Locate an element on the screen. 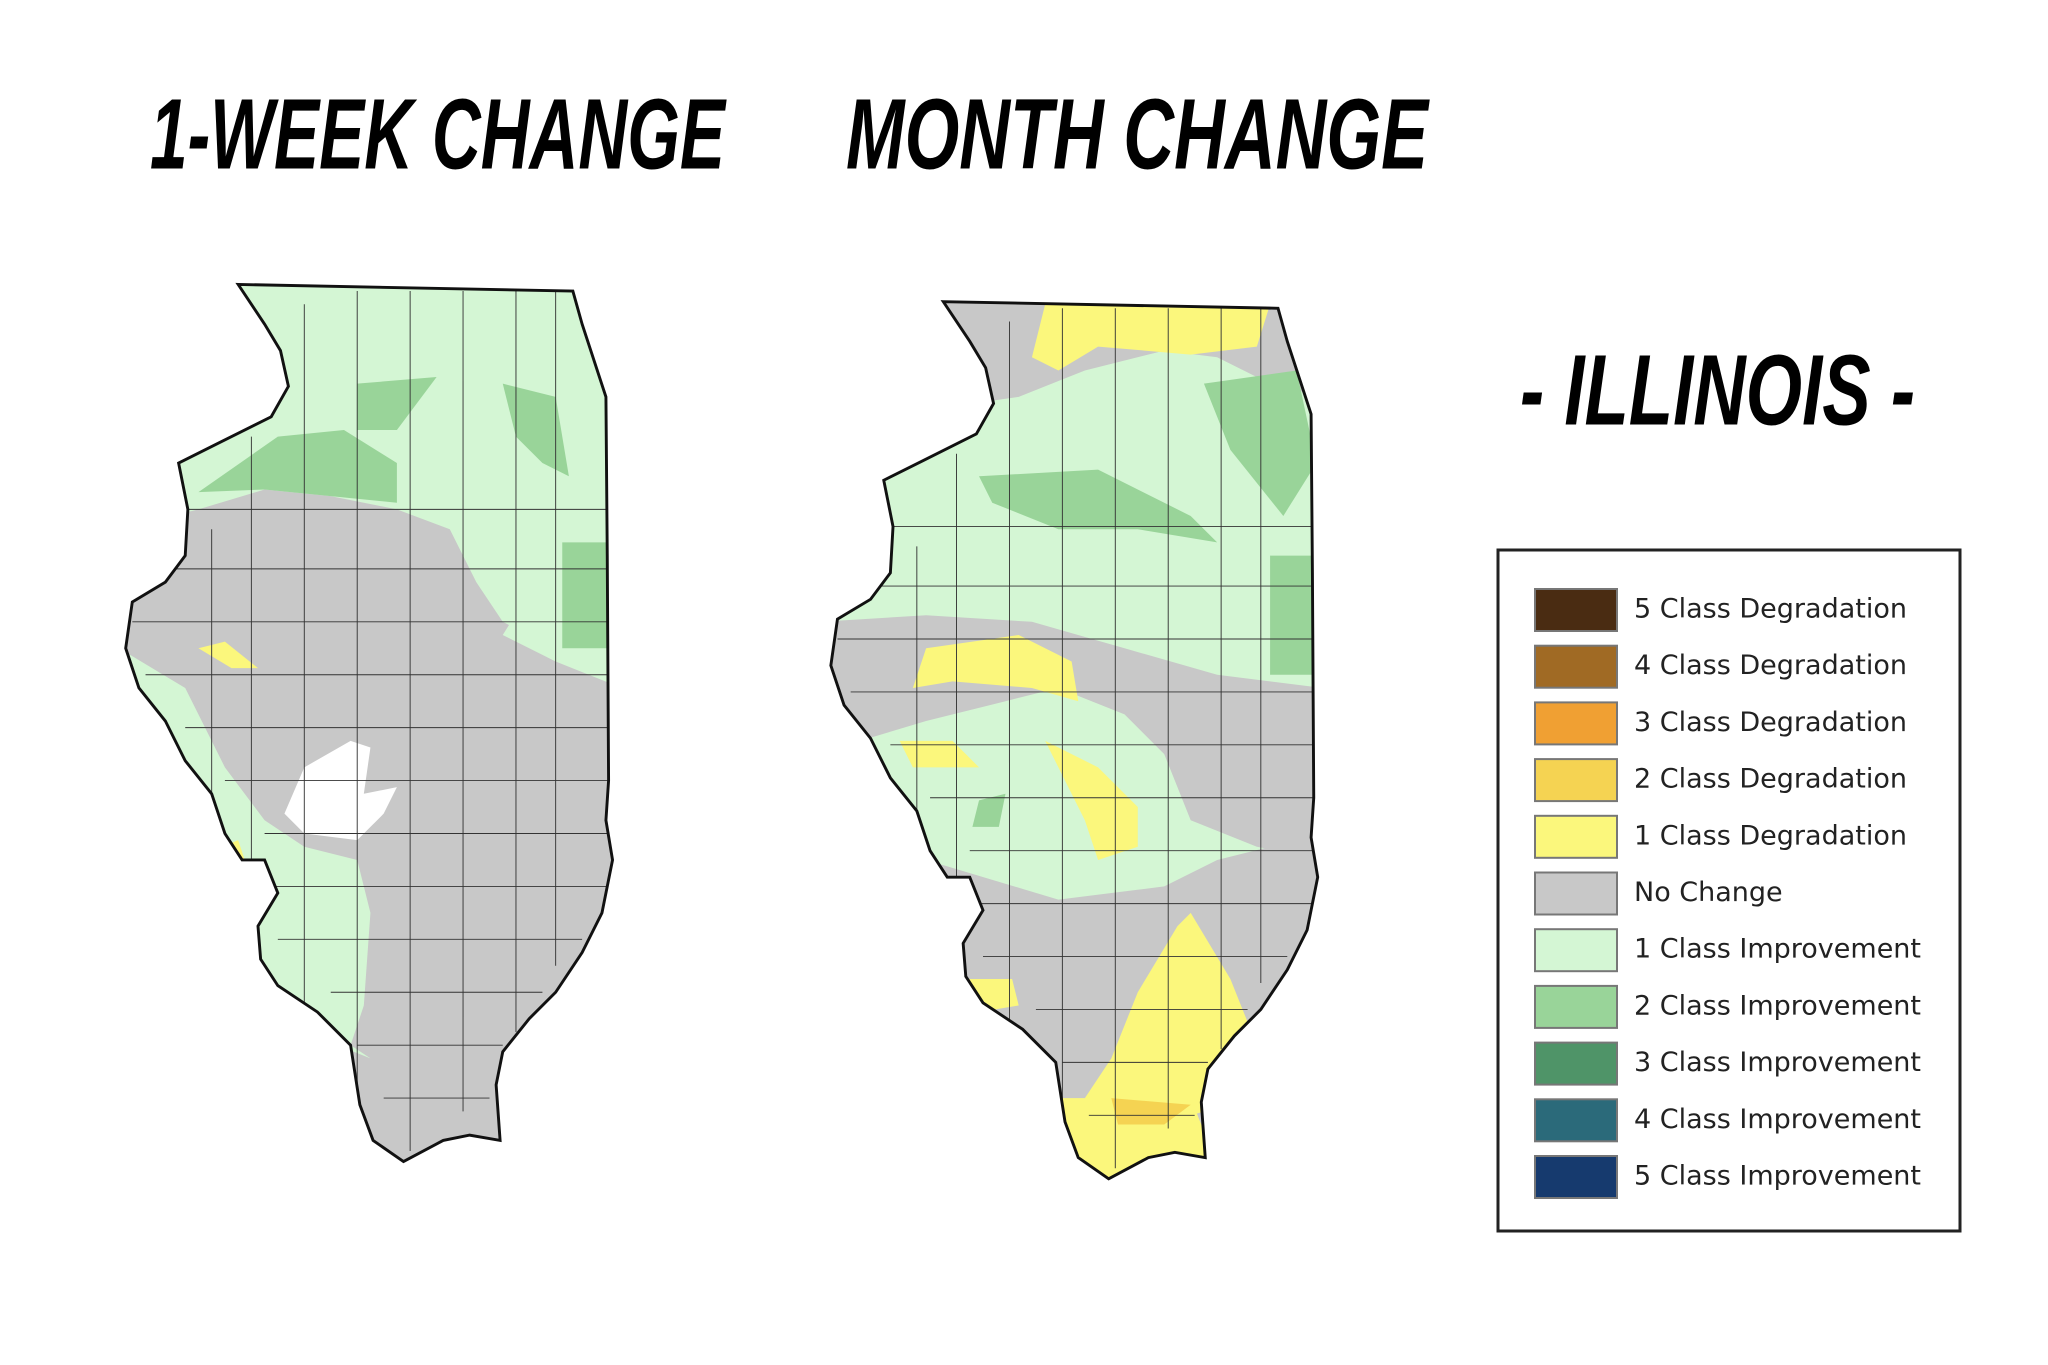  month-title: MONTH CHANGE is located at coordinates (1138, 134).